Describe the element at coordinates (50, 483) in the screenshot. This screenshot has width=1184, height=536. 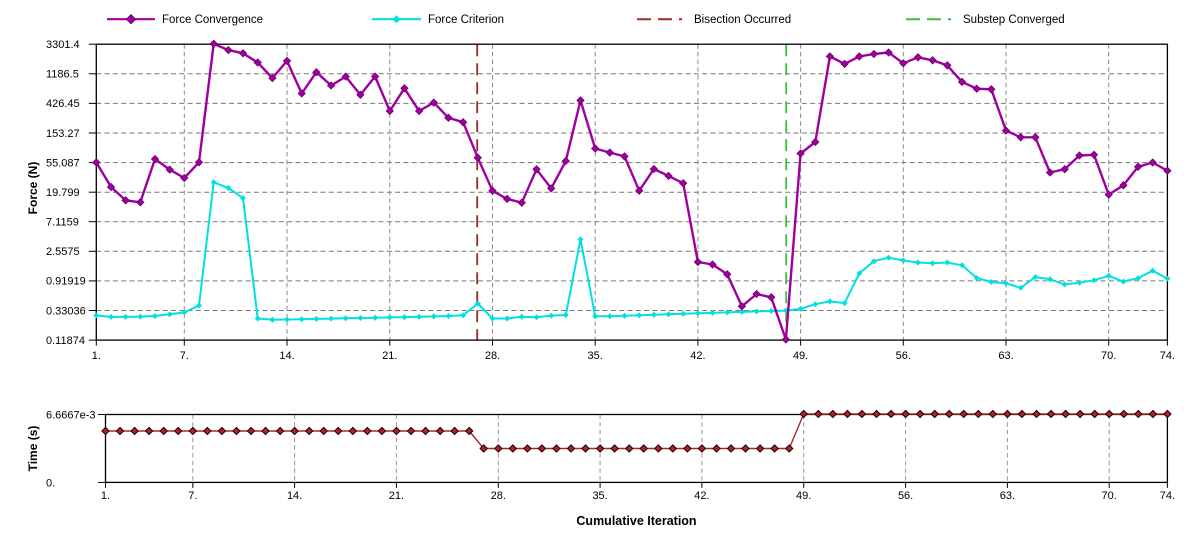
I see `svg-text: 0.` at that location.